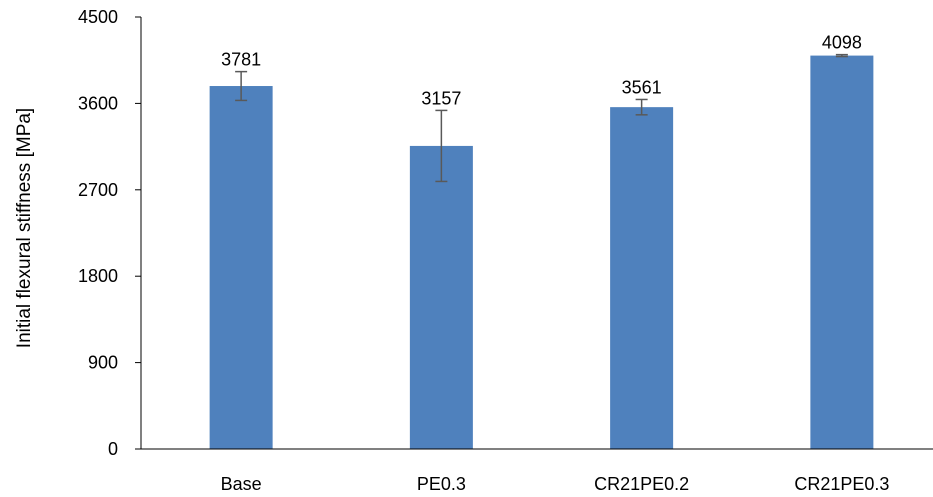  I want to click on data-label: 3157, so click(441, 98).